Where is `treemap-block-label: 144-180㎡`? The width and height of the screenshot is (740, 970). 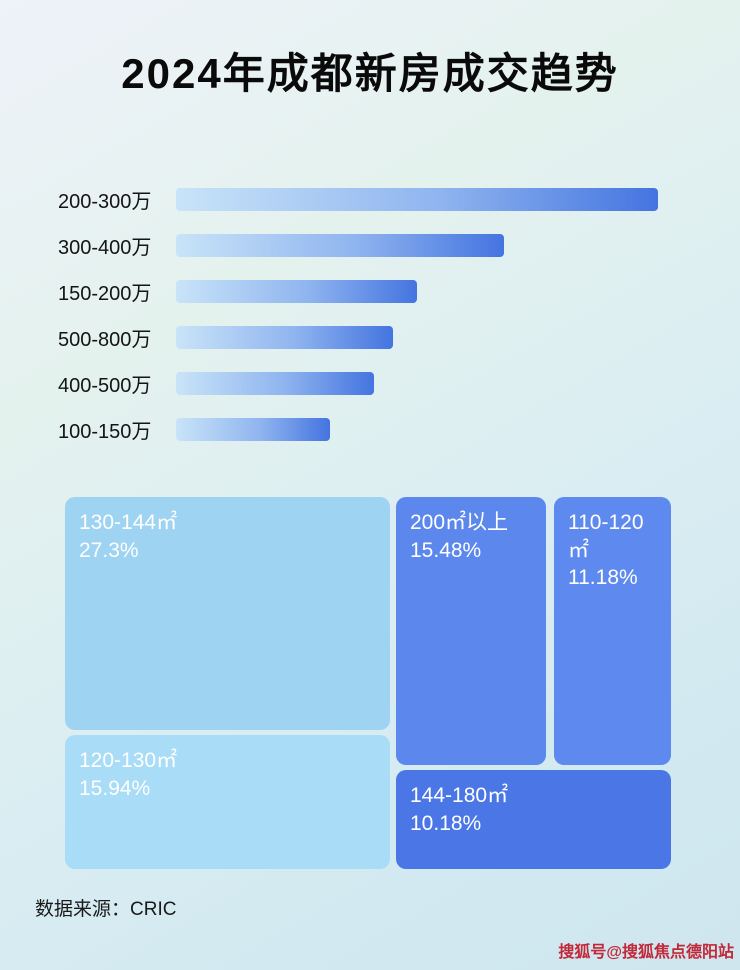
treemap-block-label: 144-180㎡ is located at coordinates (459, 795).